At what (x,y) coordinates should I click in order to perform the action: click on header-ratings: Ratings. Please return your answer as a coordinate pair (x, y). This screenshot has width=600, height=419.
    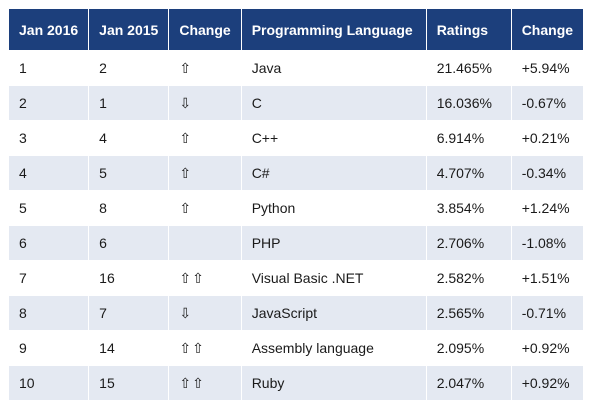
    Looking at the image, I should click on (468, 29).